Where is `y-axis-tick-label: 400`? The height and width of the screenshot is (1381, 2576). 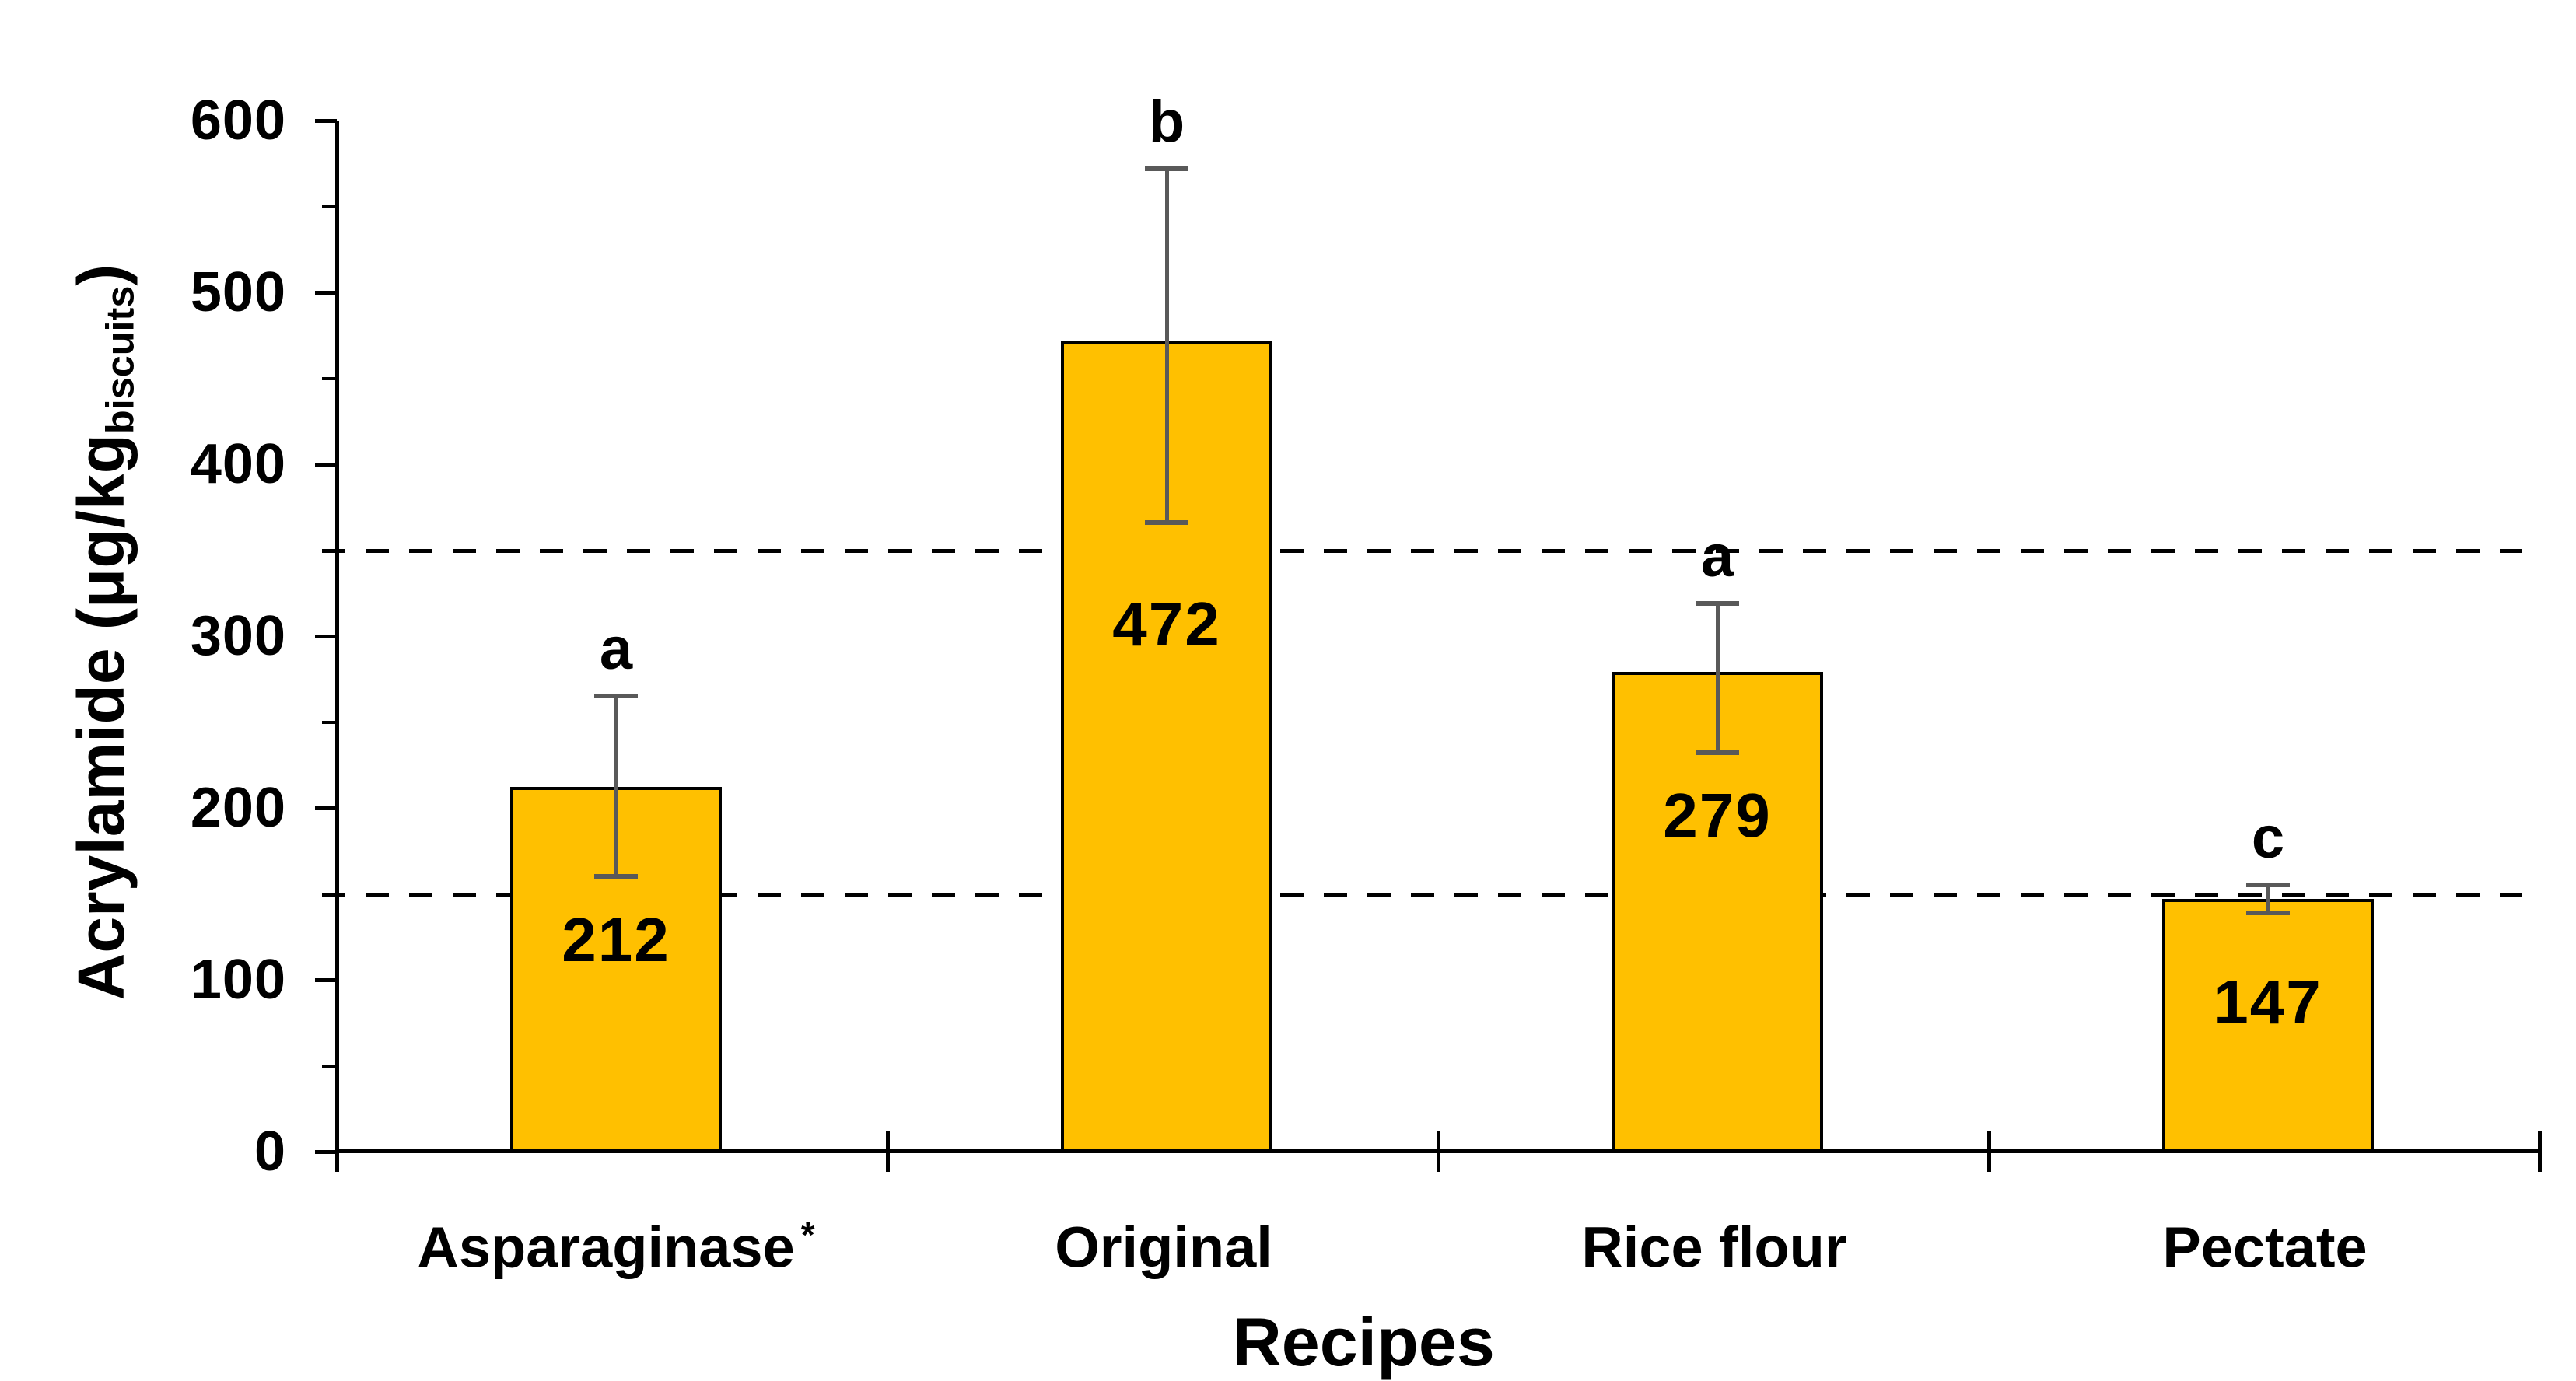 y-axis-tick-label: 400 is located at coordinates (238, 464).